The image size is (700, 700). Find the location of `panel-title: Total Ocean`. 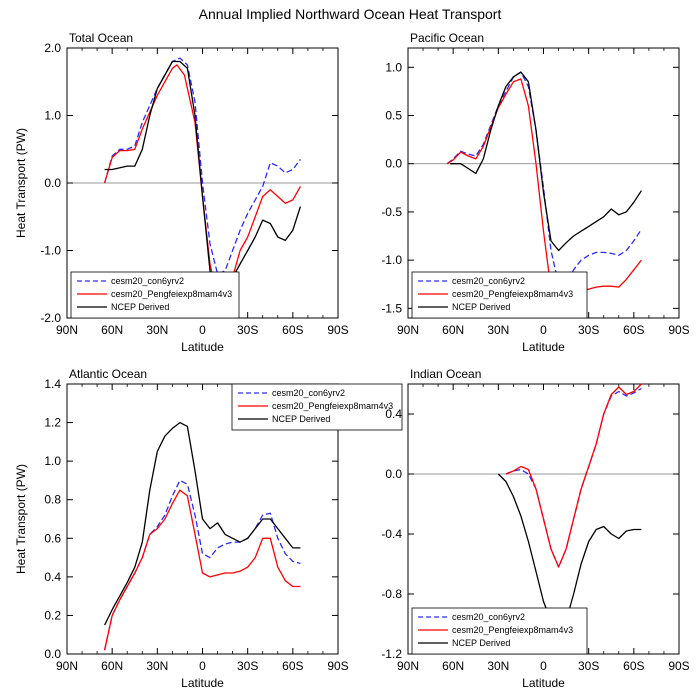

panel-title: Total Ocean is located at coordinates (101, 38).